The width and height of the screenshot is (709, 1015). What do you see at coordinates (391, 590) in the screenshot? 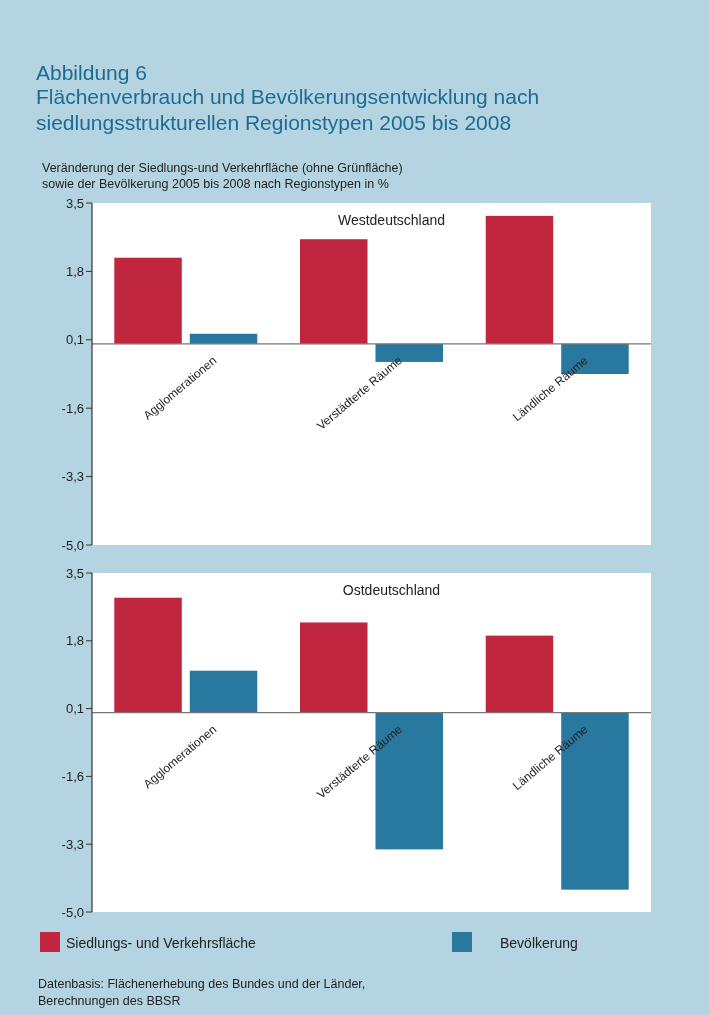
I see `text: Ostdeutschland` at bounding box center [391, 590].